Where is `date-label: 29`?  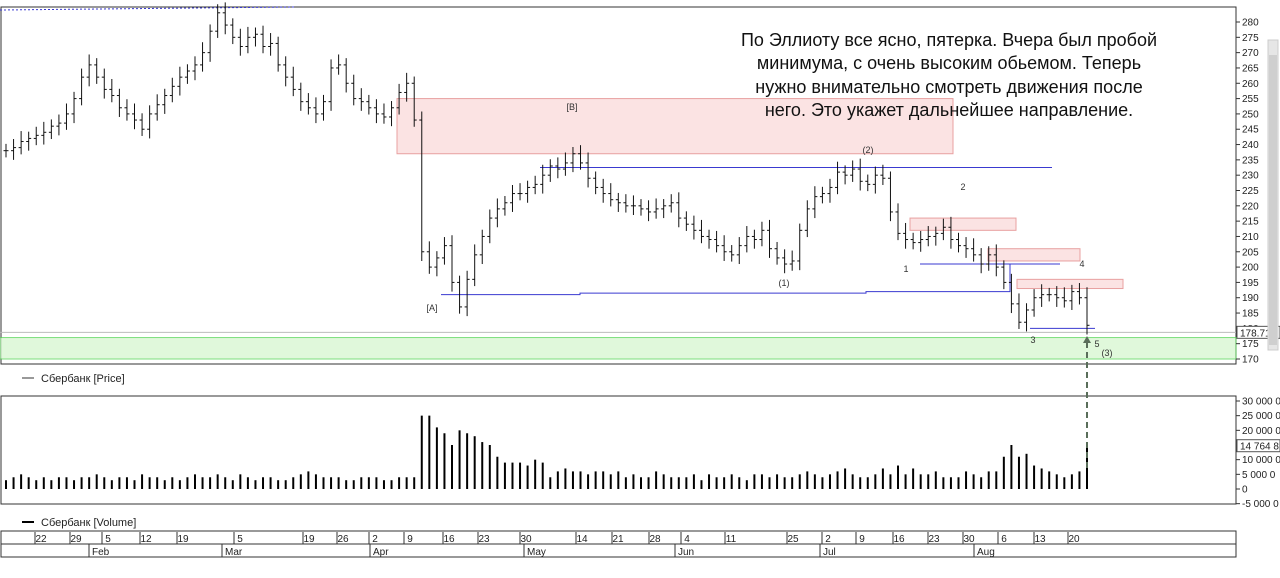 date-label: 29 is located at coordinates (76, 539).